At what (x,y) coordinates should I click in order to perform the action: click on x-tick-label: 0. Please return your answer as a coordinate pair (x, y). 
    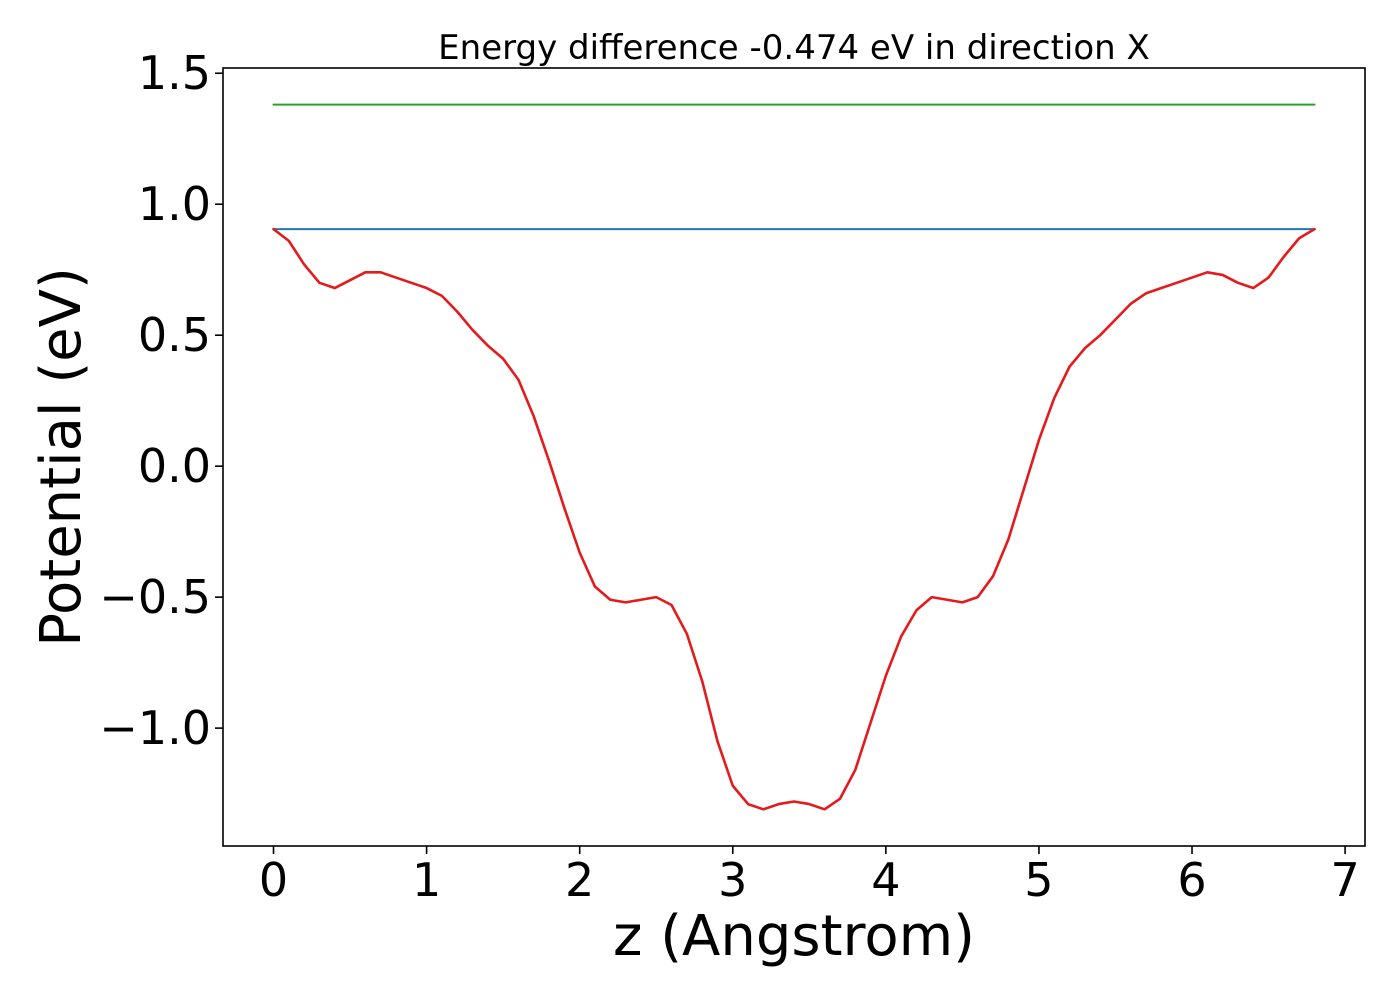
    Looking at the image, I should click on (273, 880).